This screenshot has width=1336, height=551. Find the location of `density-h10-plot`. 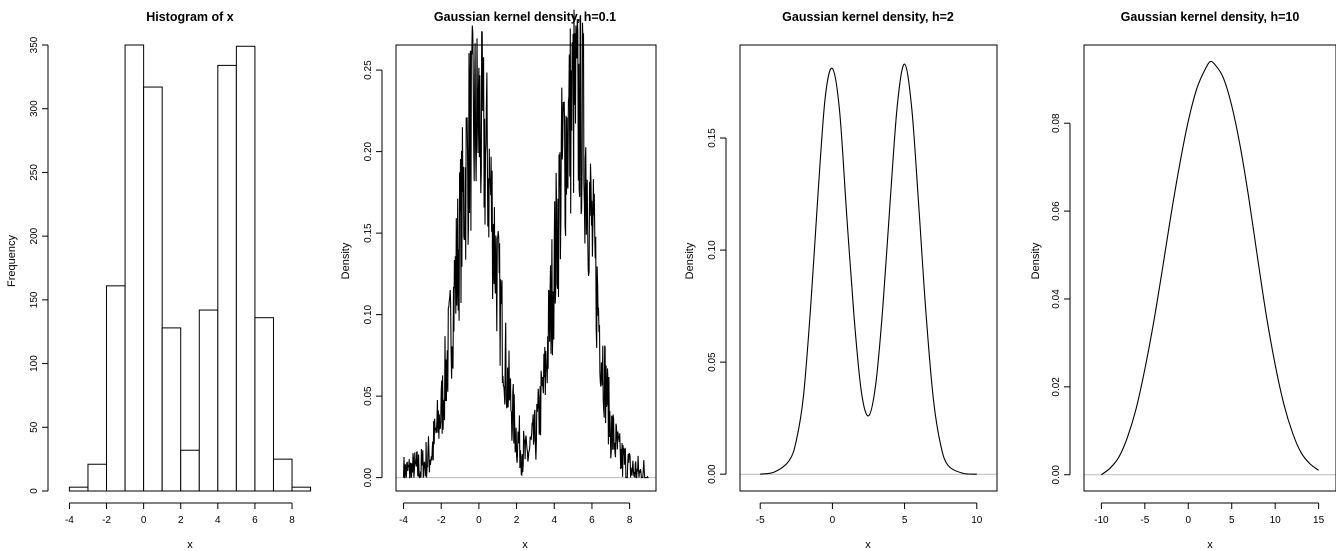

density-h10-plot is located at coordinates (1210, 268).